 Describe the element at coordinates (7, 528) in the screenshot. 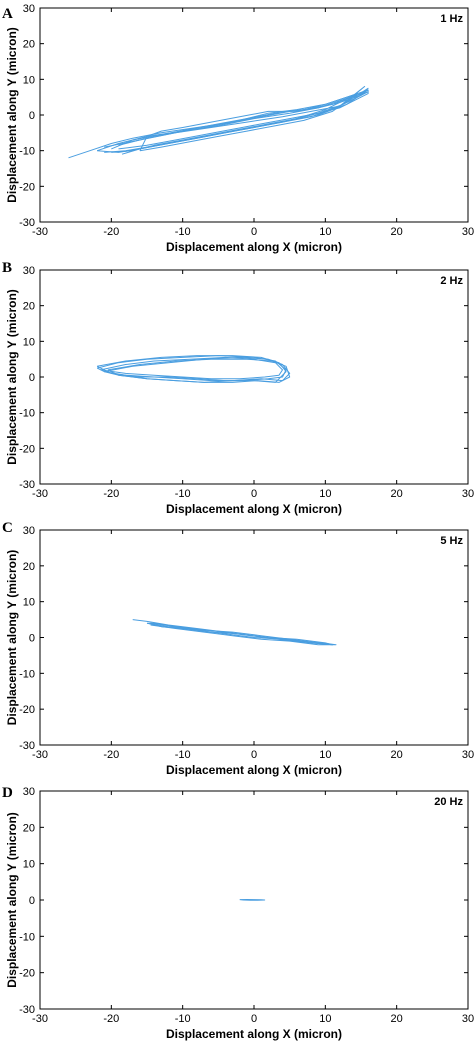

I see `panel-label: C` at that location.